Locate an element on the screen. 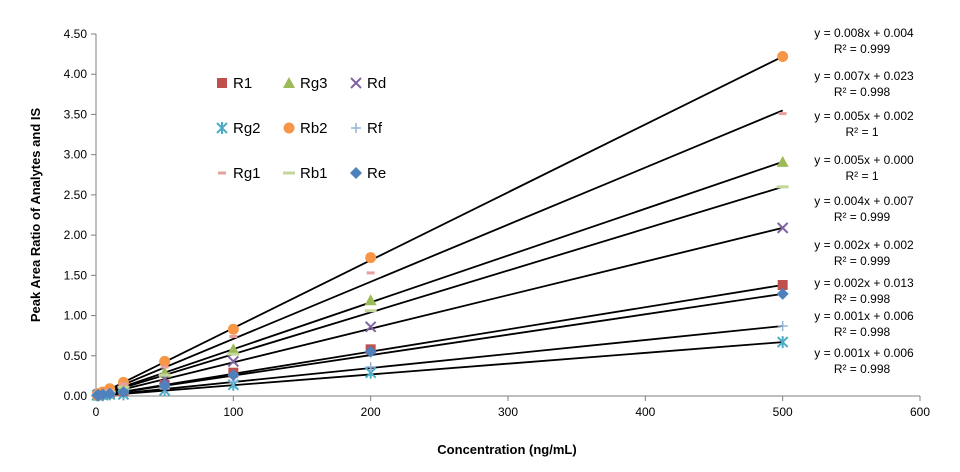  y-tick-label: 4.00 is located at coordinates (76, 74).